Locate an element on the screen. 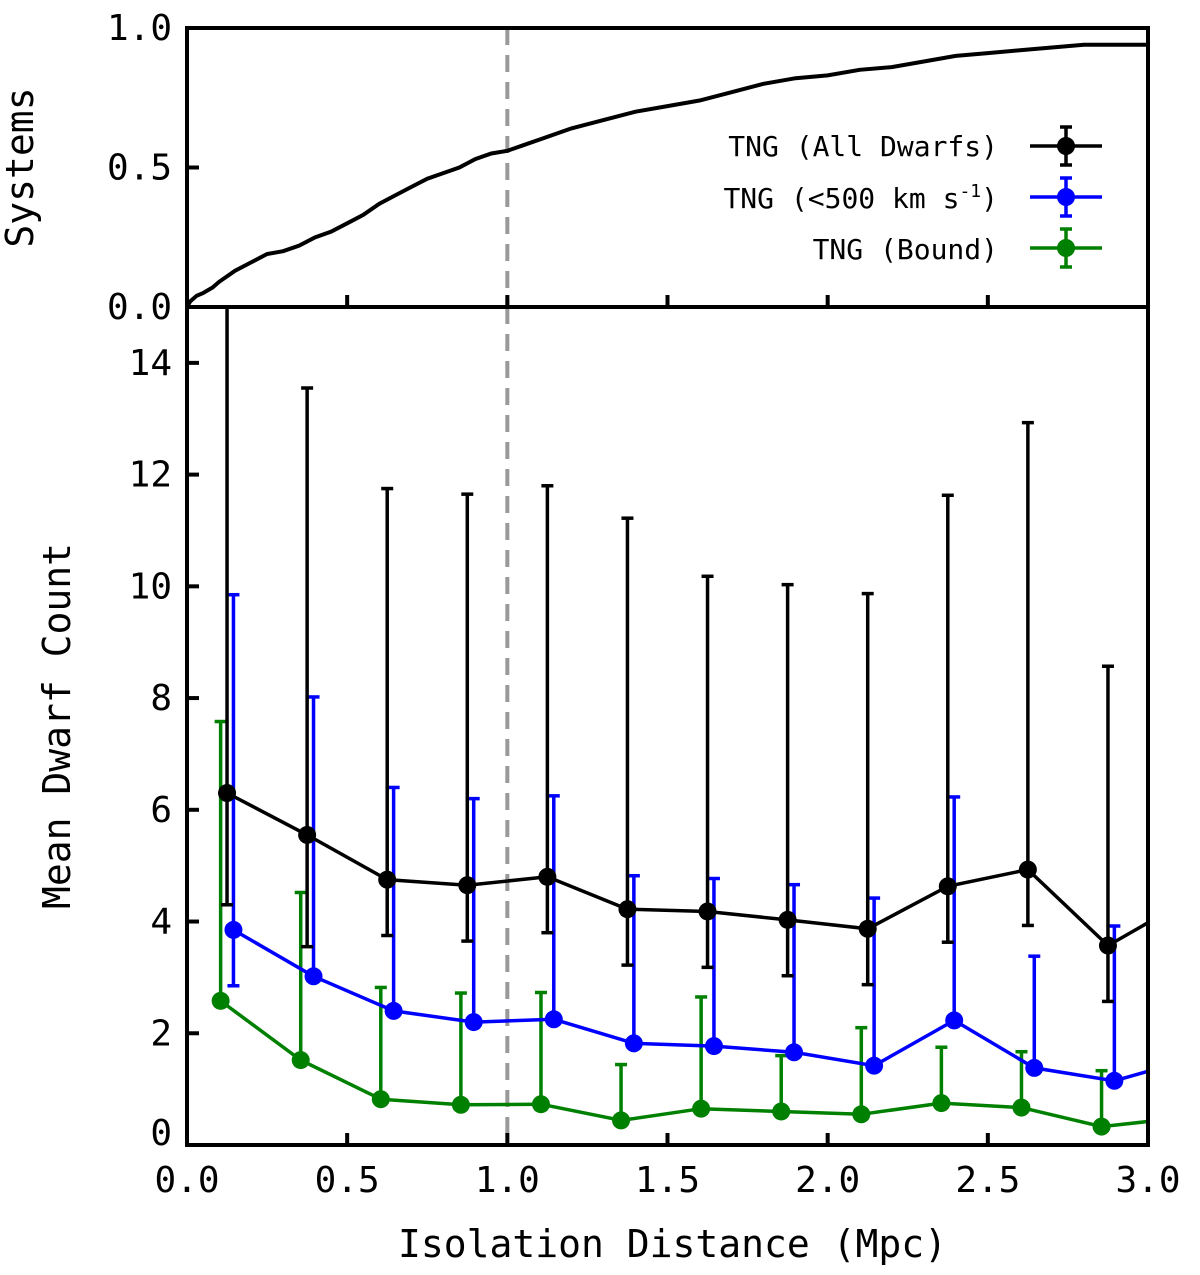  legend-entry-under-500: TNG (<500 km s-1) is located at coordinates (912, 197).